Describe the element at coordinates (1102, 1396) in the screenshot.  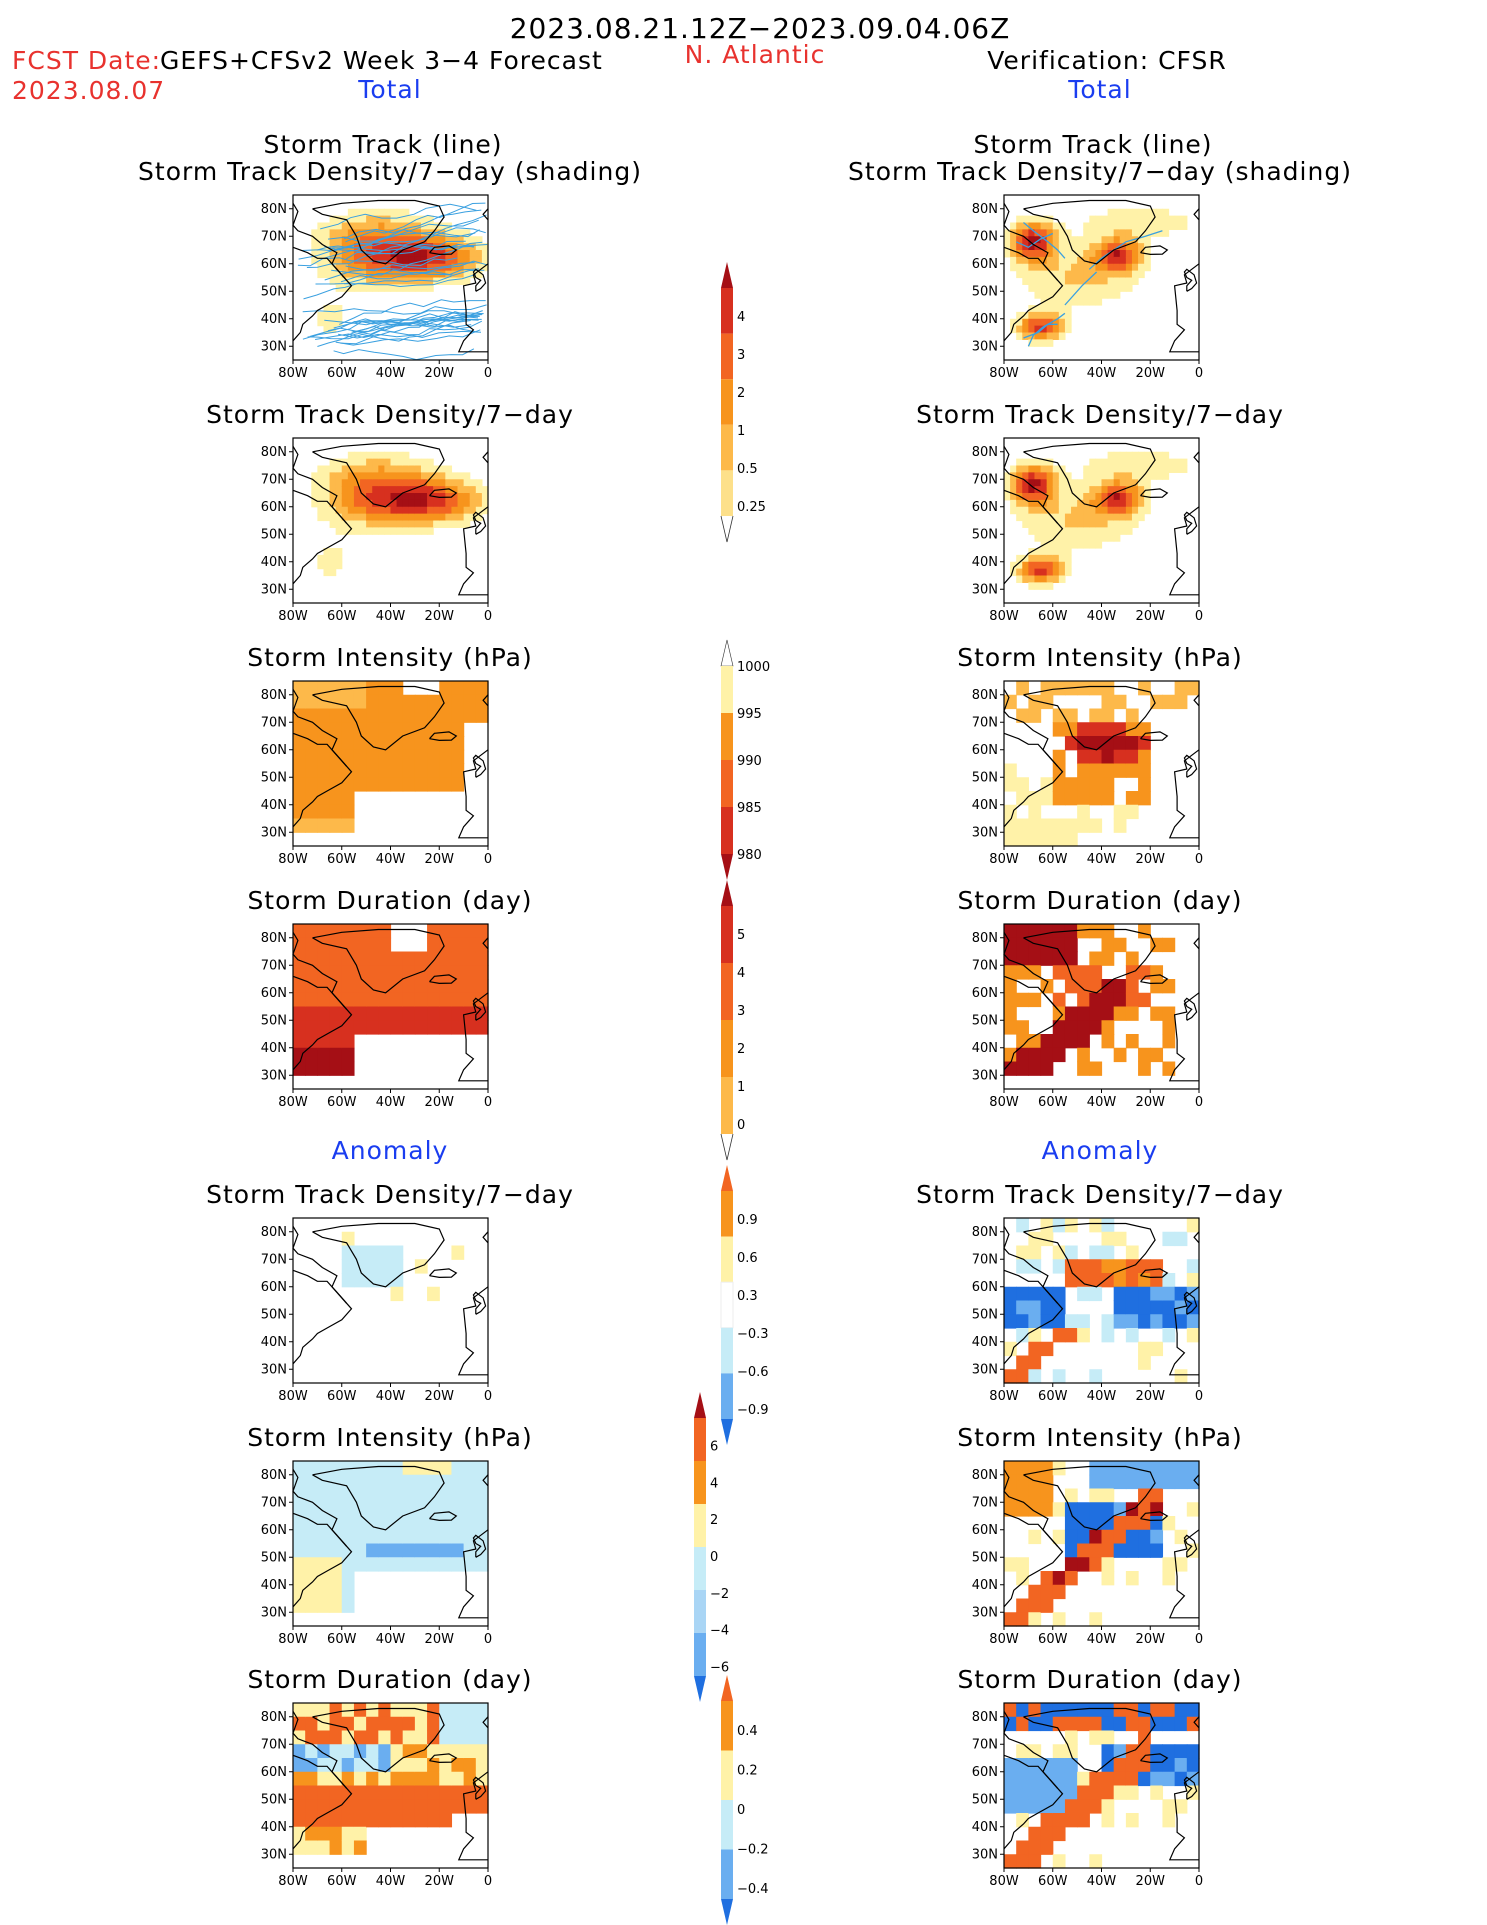
I see `lon-label: 40W` at that location.